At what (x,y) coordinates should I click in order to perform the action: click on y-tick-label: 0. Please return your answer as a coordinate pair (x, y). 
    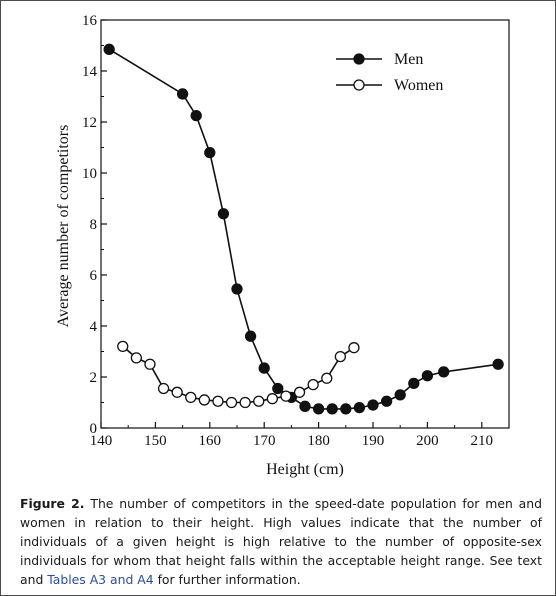
    Looking at the image, I should click on (94, 429).